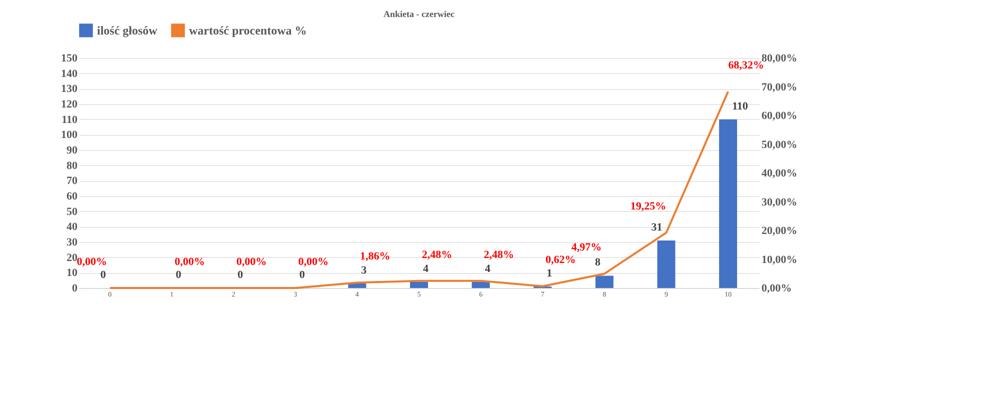 The image size is (987, 401). Describe the element at coordinates (597, 262) in the screenshot. I see `data-label: 8` at that location.